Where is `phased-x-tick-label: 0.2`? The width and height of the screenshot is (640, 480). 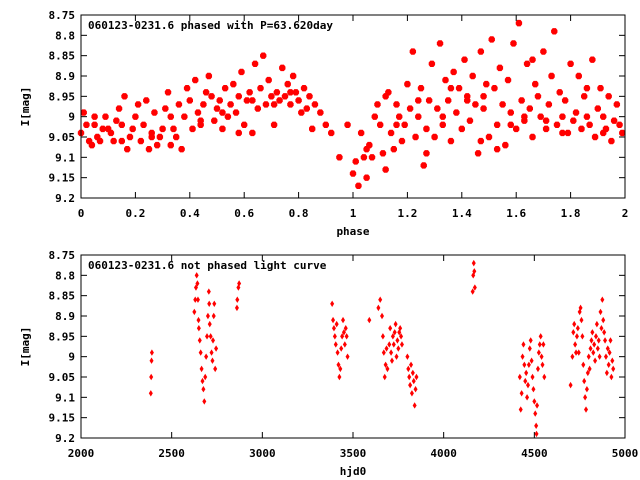 phased-x-tick-label: 0.2 is located at coordinates (135, 213).